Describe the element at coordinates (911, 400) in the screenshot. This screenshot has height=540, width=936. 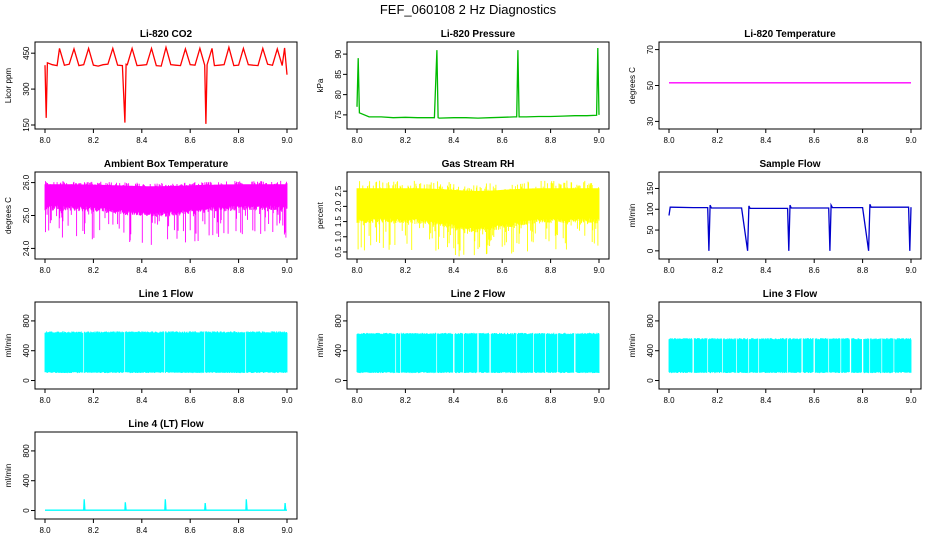
I see `line-3-flow-xtick-label: 9.0` at that location.